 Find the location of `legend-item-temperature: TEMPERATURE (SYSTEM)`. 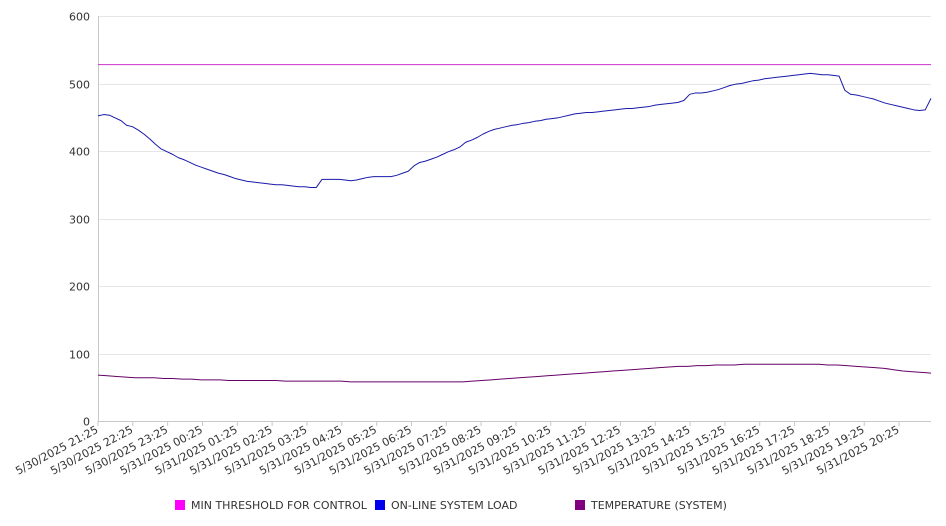

legend-item-temperature: TEMPERATURE (SYSTEM) is located at coordinates (651, 505).